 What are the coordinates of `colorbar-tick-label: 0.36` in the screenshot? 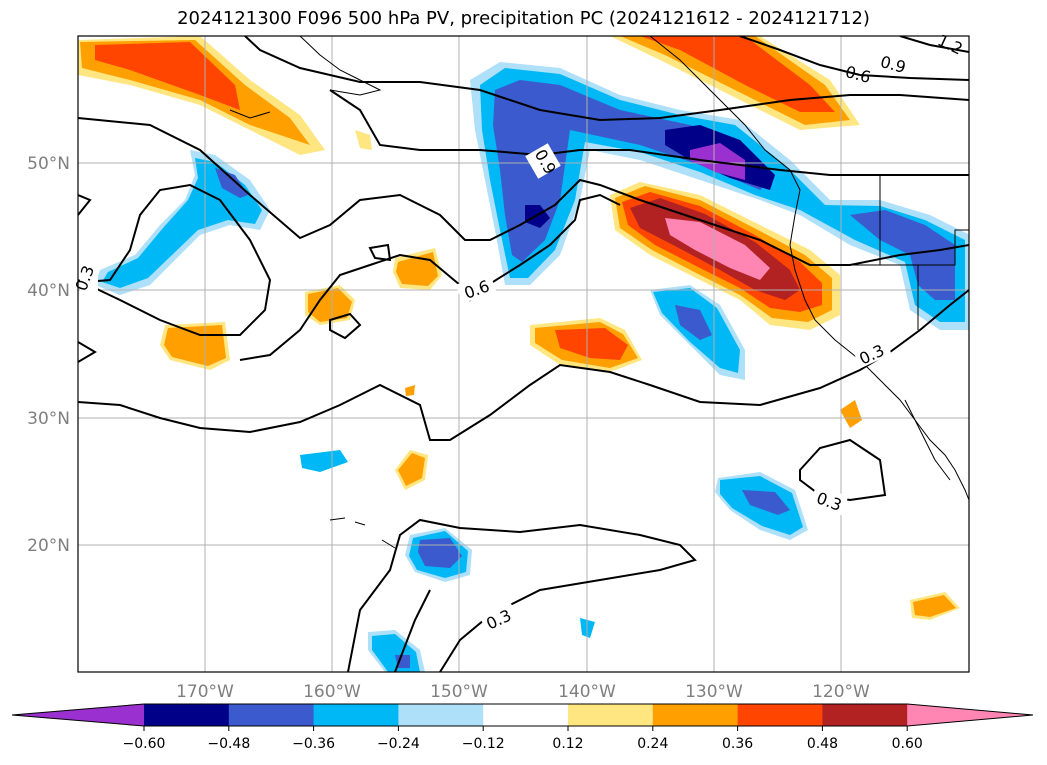 It's located at (737, 744).